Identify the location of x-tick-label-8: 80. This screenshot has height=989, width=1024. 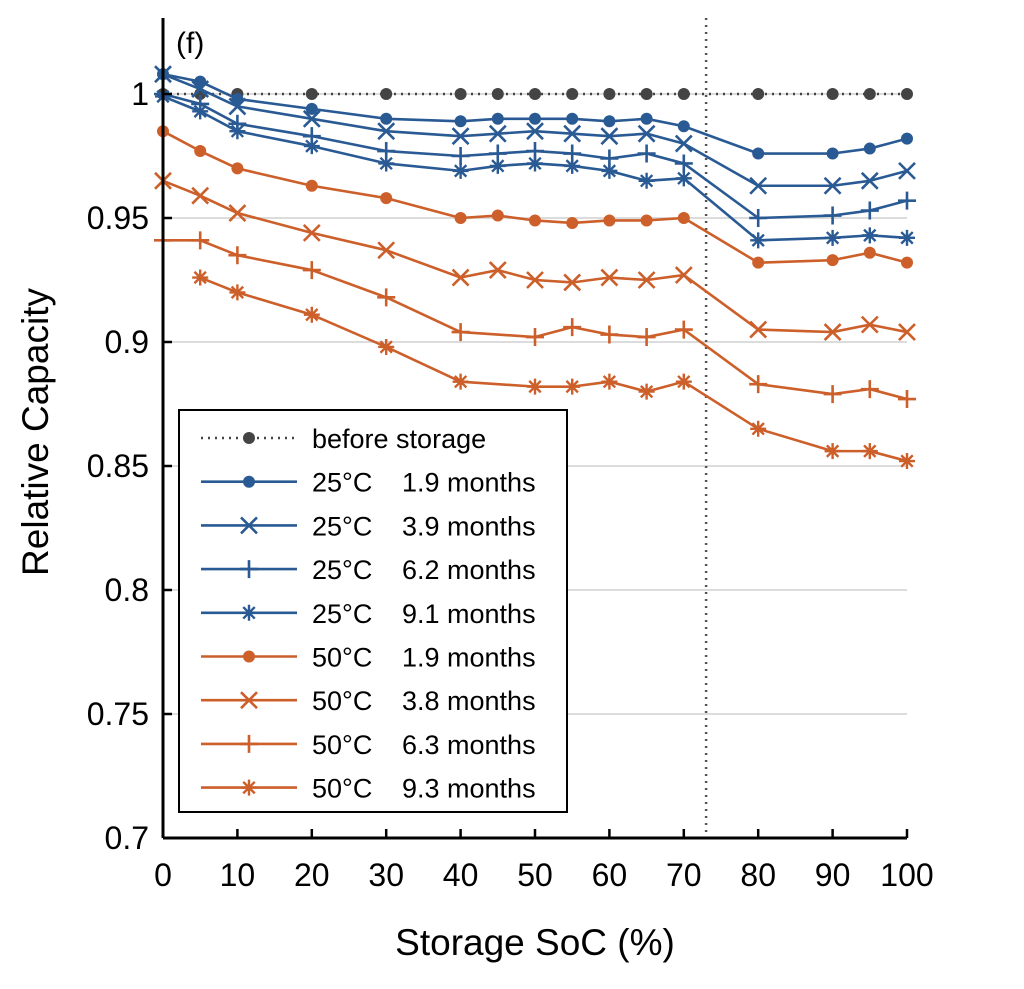
(758, 875).